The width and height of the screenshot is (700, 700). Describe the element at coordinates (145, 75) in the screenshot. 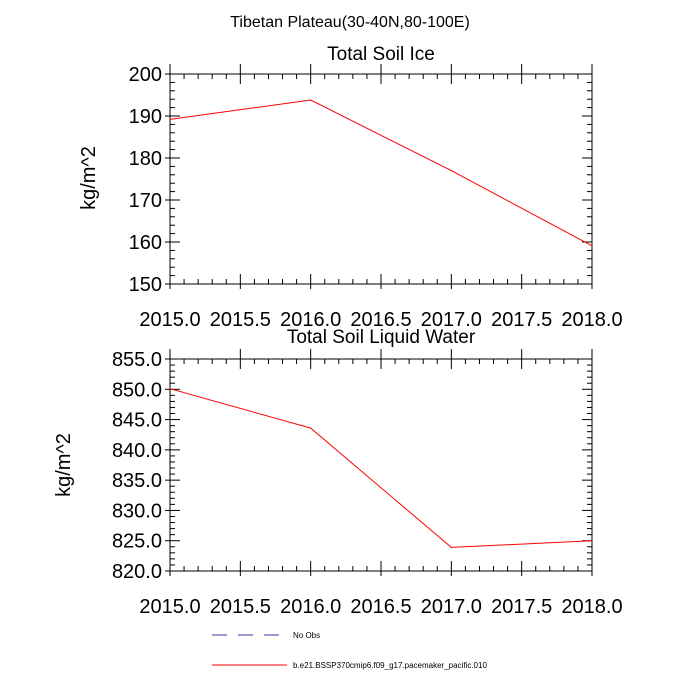

I see `y-tick-label: 200` at that location.